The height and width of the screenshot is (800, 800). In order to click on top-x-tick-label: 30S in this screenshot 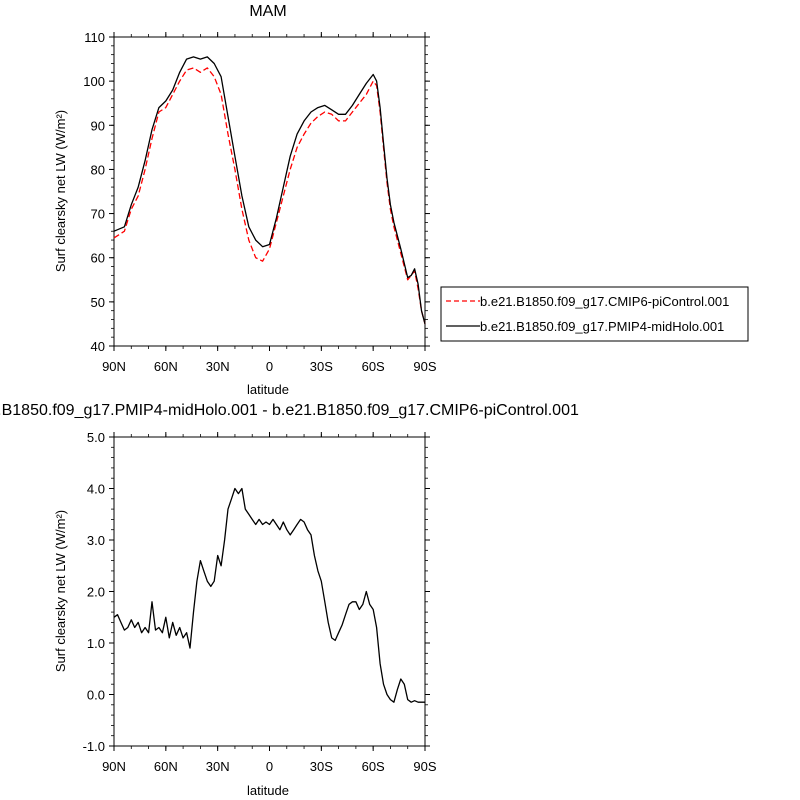, I will do `click(321, 366)`.